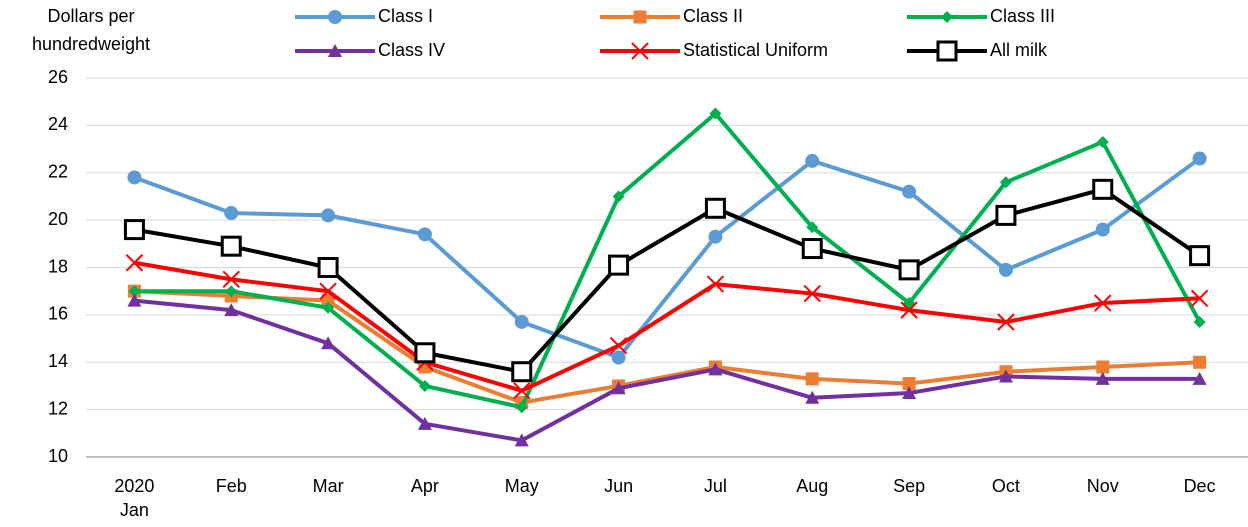 Image resolution: width=1248 pixels, height=527 pixels. I want to click on y-axis-label: Dollars per, so click(90, 16).